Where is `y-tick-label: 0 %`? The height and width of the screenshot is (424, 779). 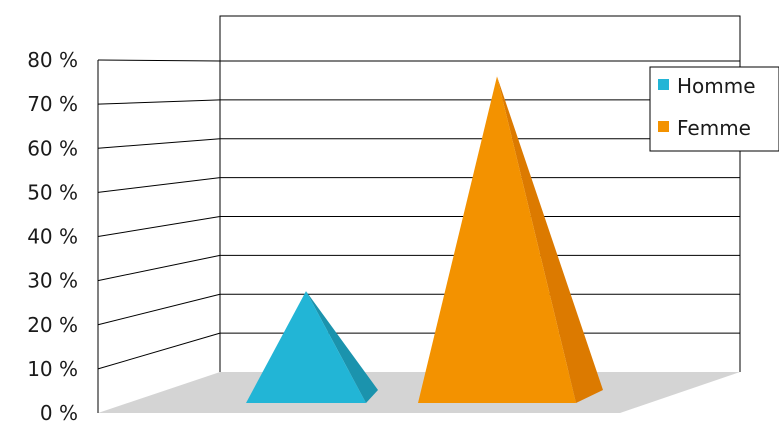
y-tick-label: 0 % is located at coordinates (59, 412).